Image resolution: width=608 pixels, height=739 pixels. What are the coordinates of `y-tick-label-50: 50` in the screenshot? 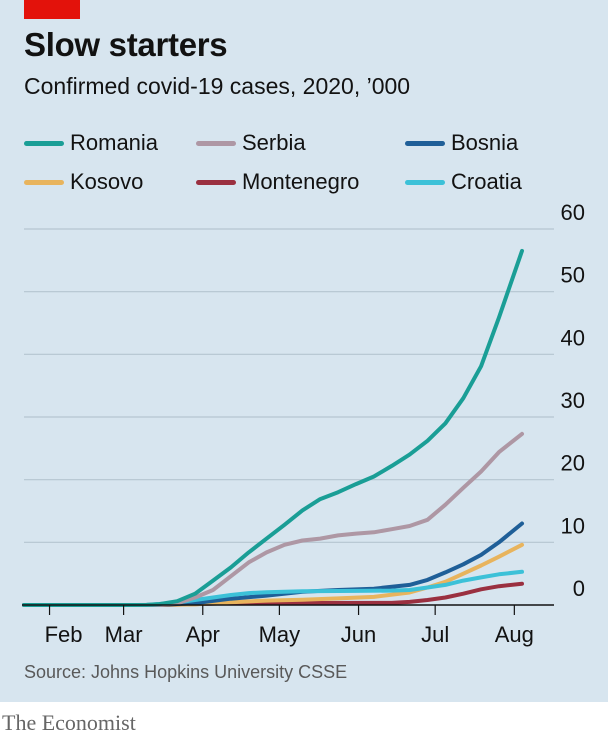 It's located at (573, 275).